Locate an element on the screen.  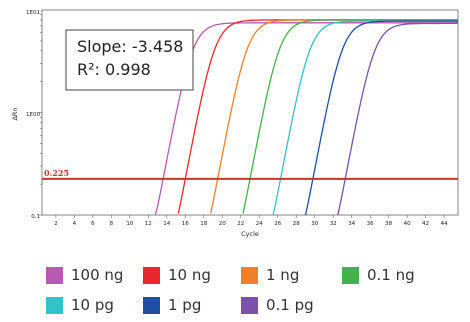
legend-label: 10 ng is located at coordinates (189, 275).